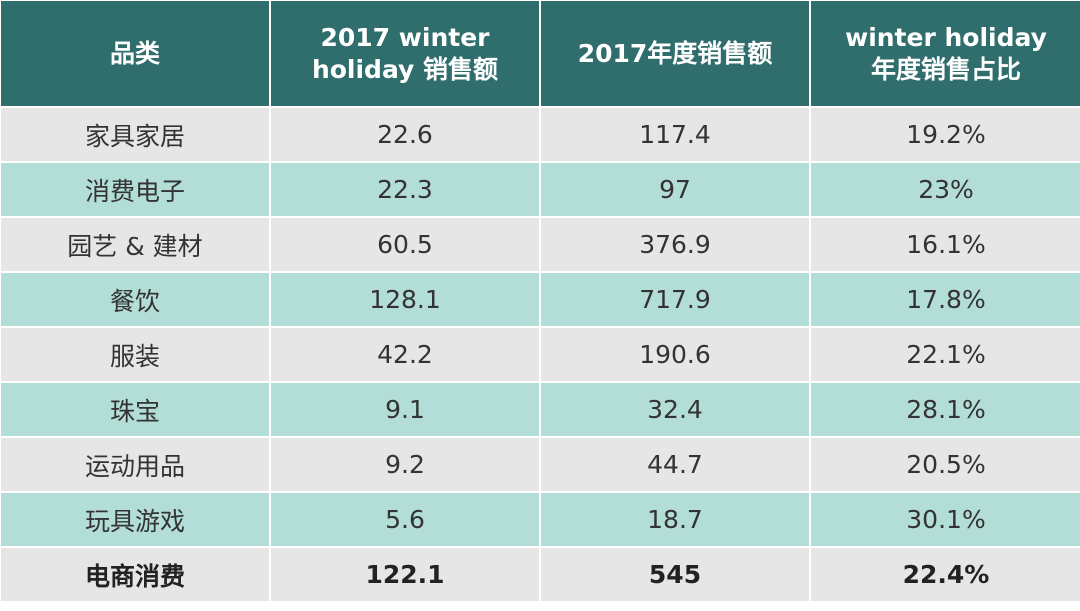 Image resolution: width=1080 pixels, height=611 pixels. I want to click on table-cell: 餐饮, so click(135, 299).